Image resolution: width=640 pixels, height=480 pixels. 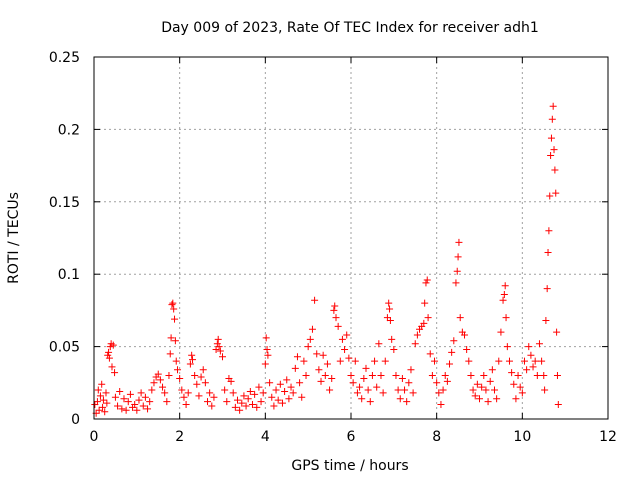 What do you see at coordinates (64, 58) in the screenshot?
I see `y-tick-label: 0.25` at bounding box center [64, 58].